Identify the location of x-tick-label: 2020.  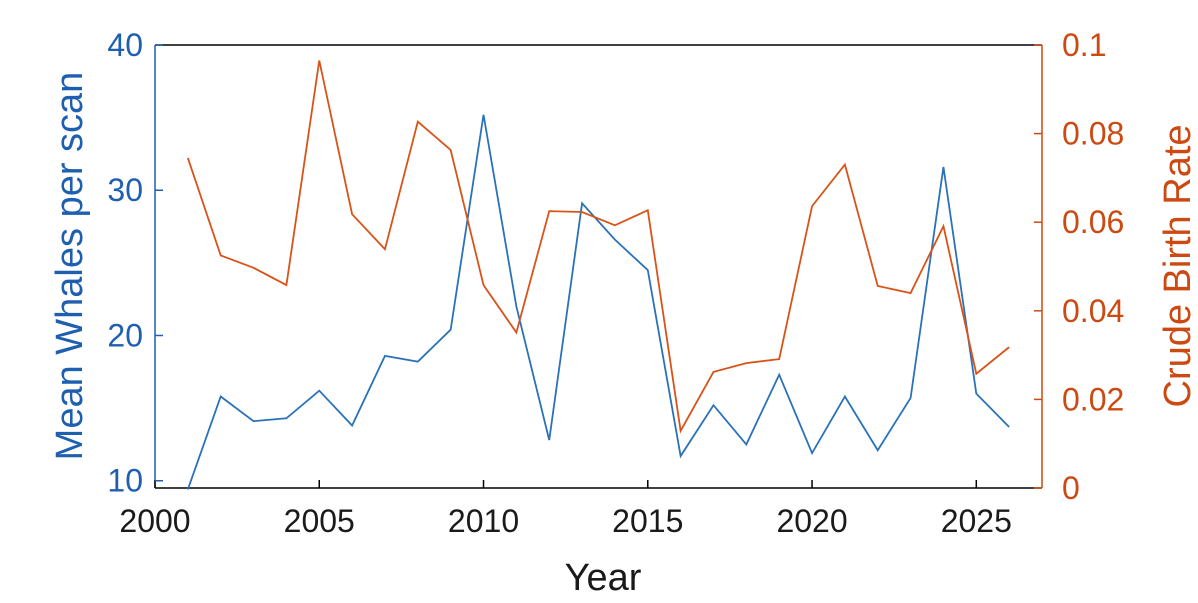
(811, 521).